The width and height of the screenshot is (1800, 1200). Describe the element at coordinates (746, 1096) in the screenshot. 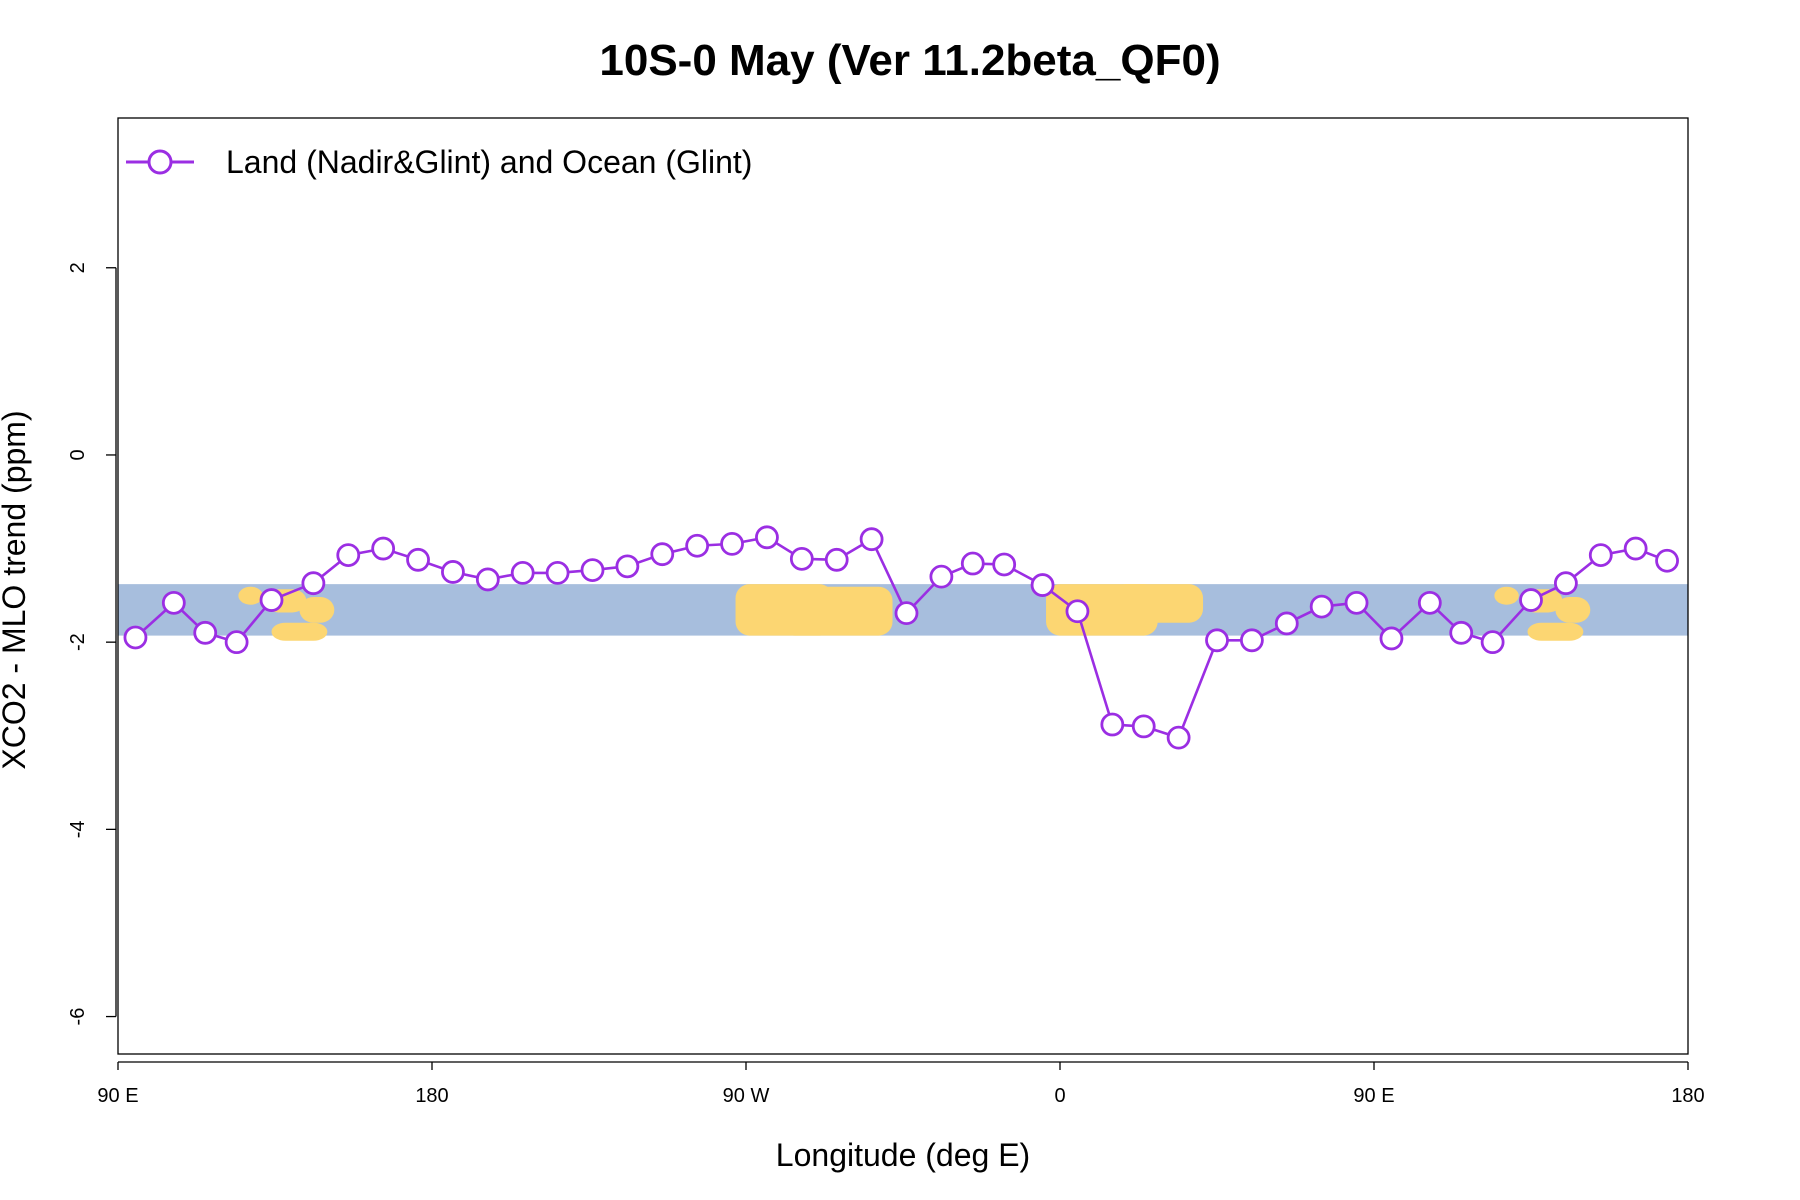

I see `x-tick-label: 90 W` at that location.